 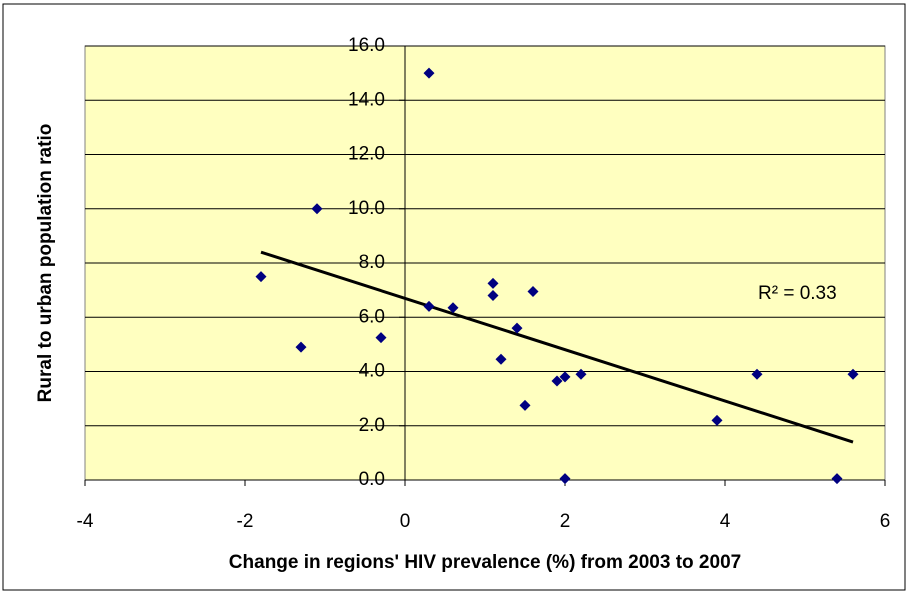 What do you see at coordinates (372, 316) in the screenshot?
I see `y-tick-label: 6.0` at bounding box center [372, 316].